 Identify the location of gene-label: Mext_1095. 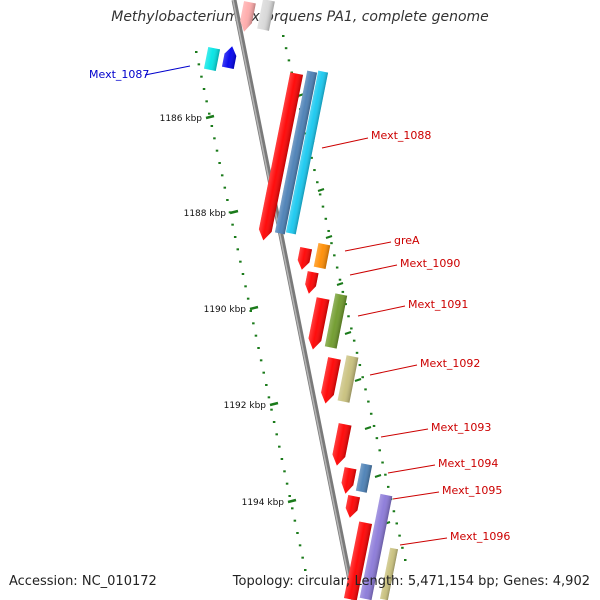
(472, 490).